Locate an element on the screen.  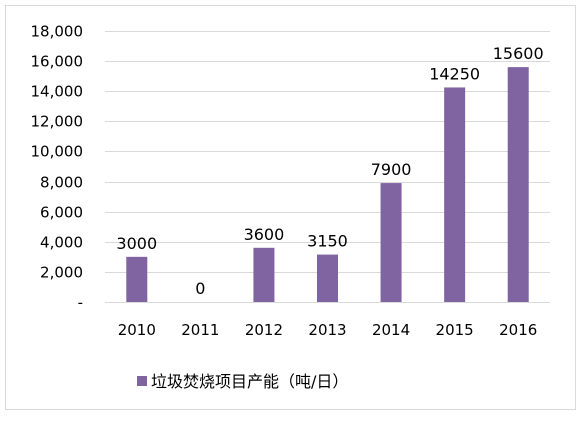
data-label: 7900 is located at coordinates (391, 169).